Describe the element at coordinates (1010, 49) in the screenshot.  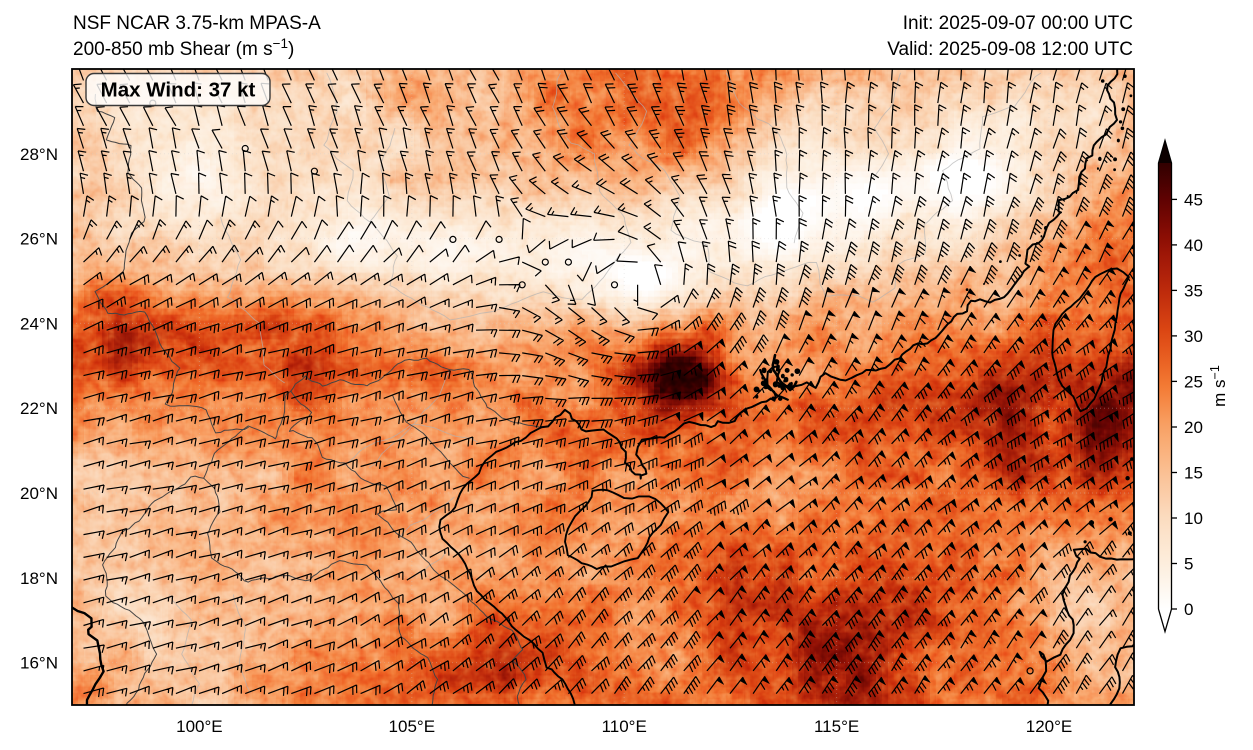
I see `svg-text: Valid: 2025-09-08 12:00 UTC` at that location.